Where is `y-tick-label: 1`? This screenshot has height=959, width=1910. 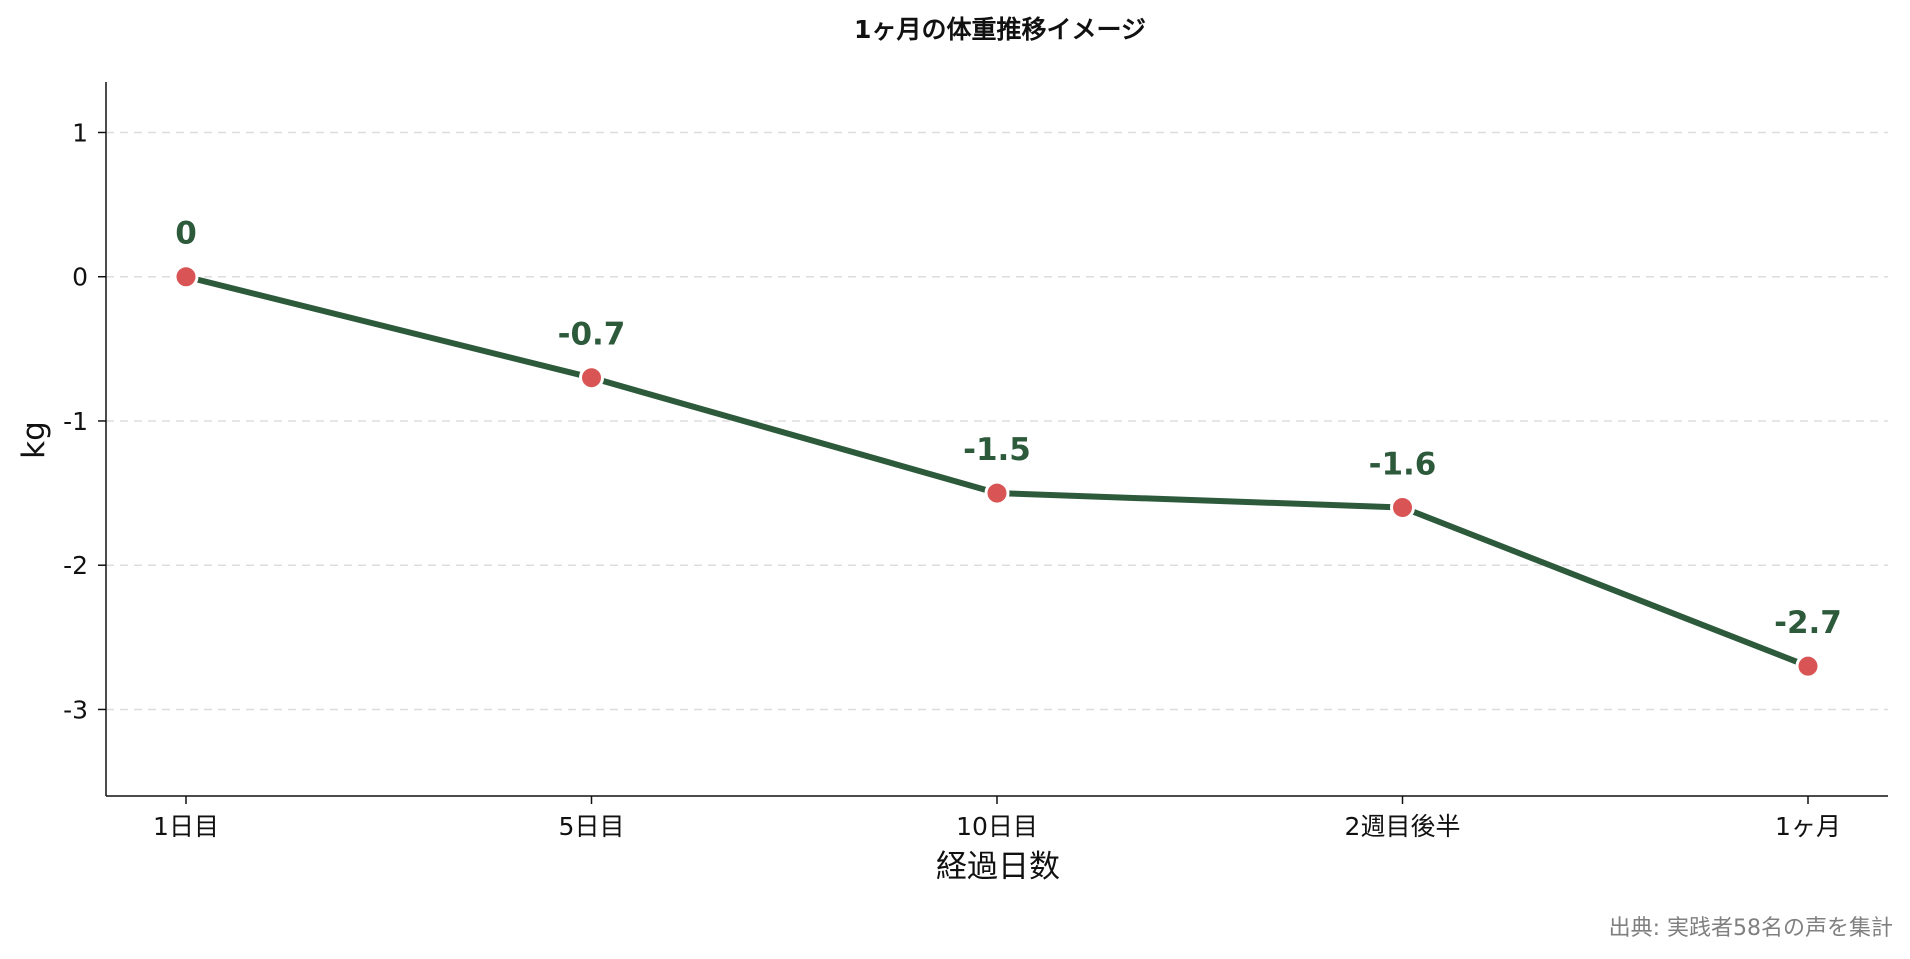 y-tick-label: 1 is located at coordinates (80, 132).